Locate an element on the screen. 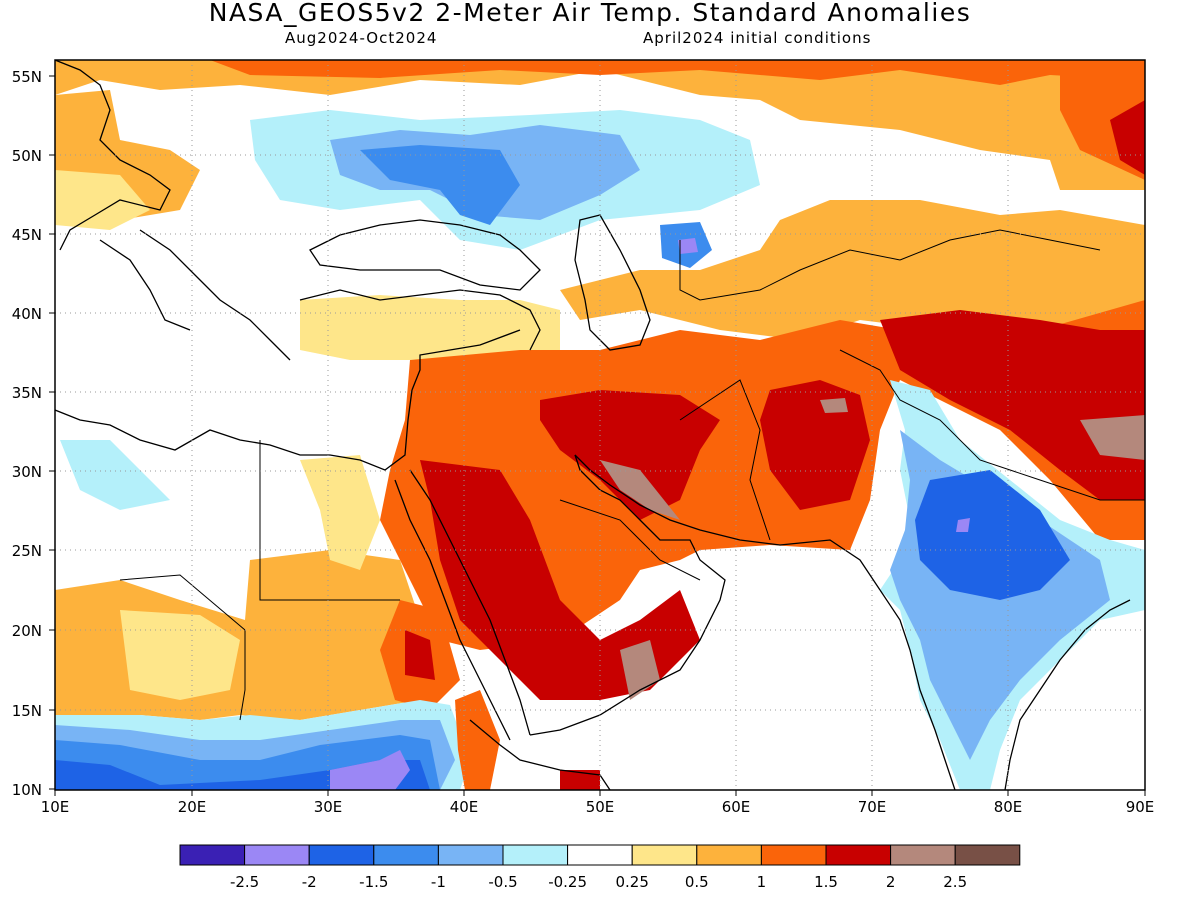 Image resolution: width=1200 pixels, height=900 pixels. anomaly-somalia-red is located at coordinates (580, 780).